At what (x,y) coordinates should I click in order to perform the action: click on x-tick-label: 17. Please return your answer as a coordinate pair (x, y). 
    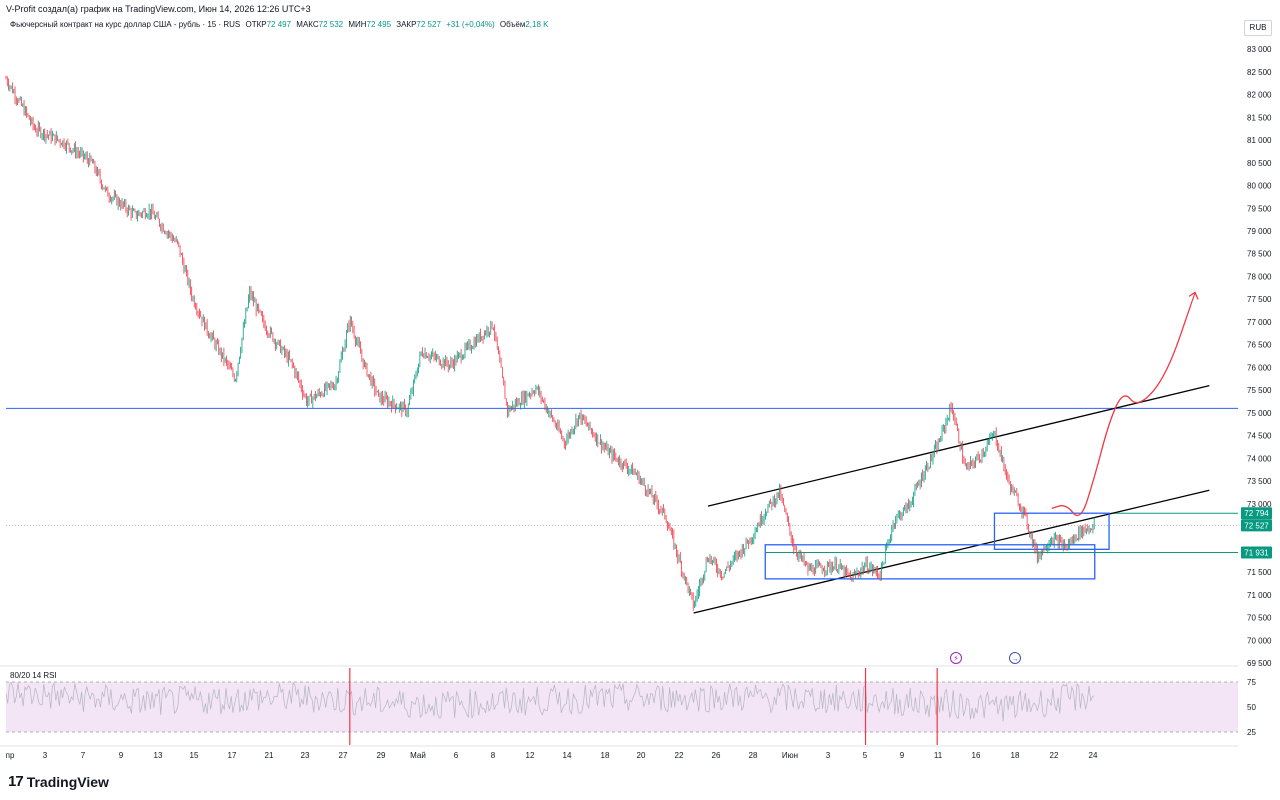
    Looking at the image, I should click on (232, 755).